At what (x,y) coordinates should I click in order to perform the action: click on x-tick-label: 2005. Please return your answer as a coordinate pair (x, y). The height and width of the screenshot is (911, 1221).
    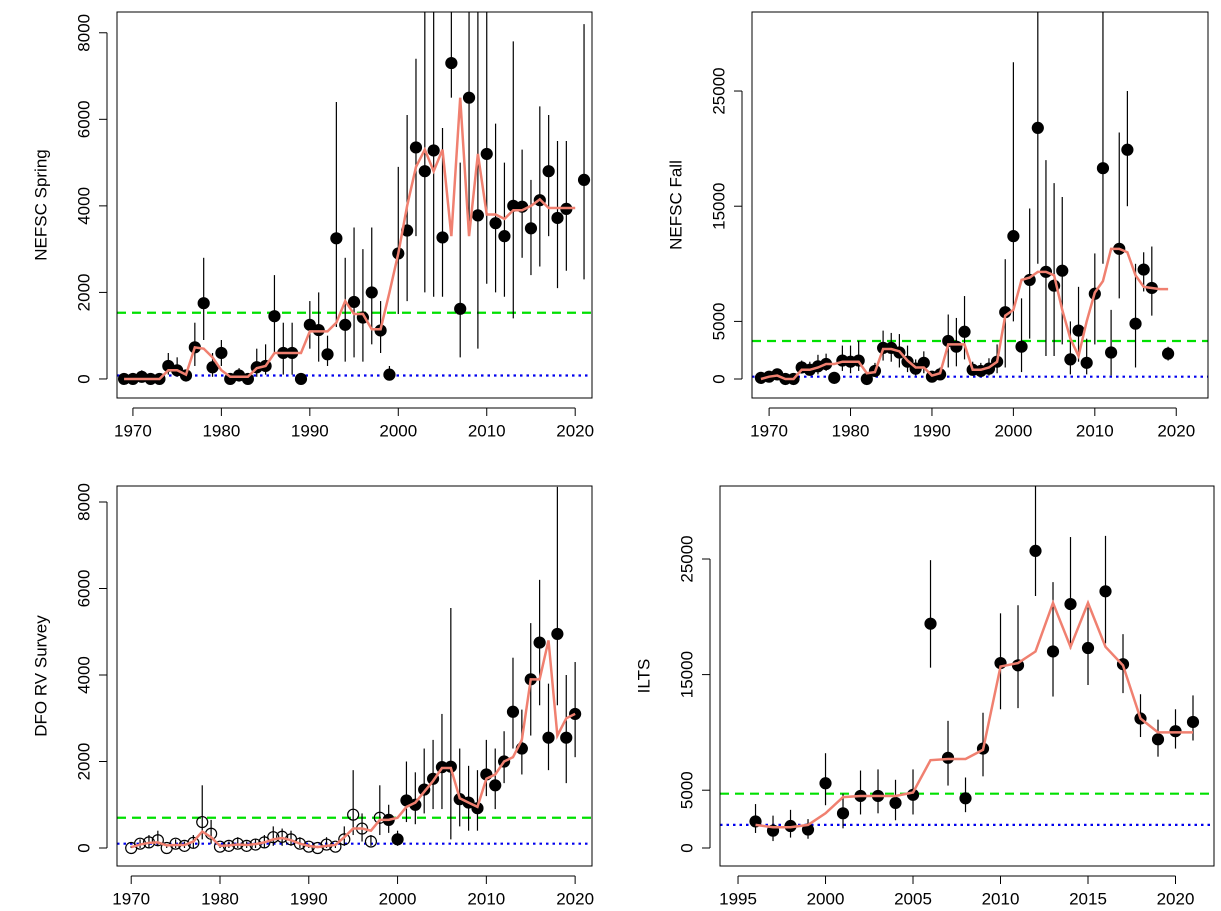
    Looking at the image, I should click on (913, 898).